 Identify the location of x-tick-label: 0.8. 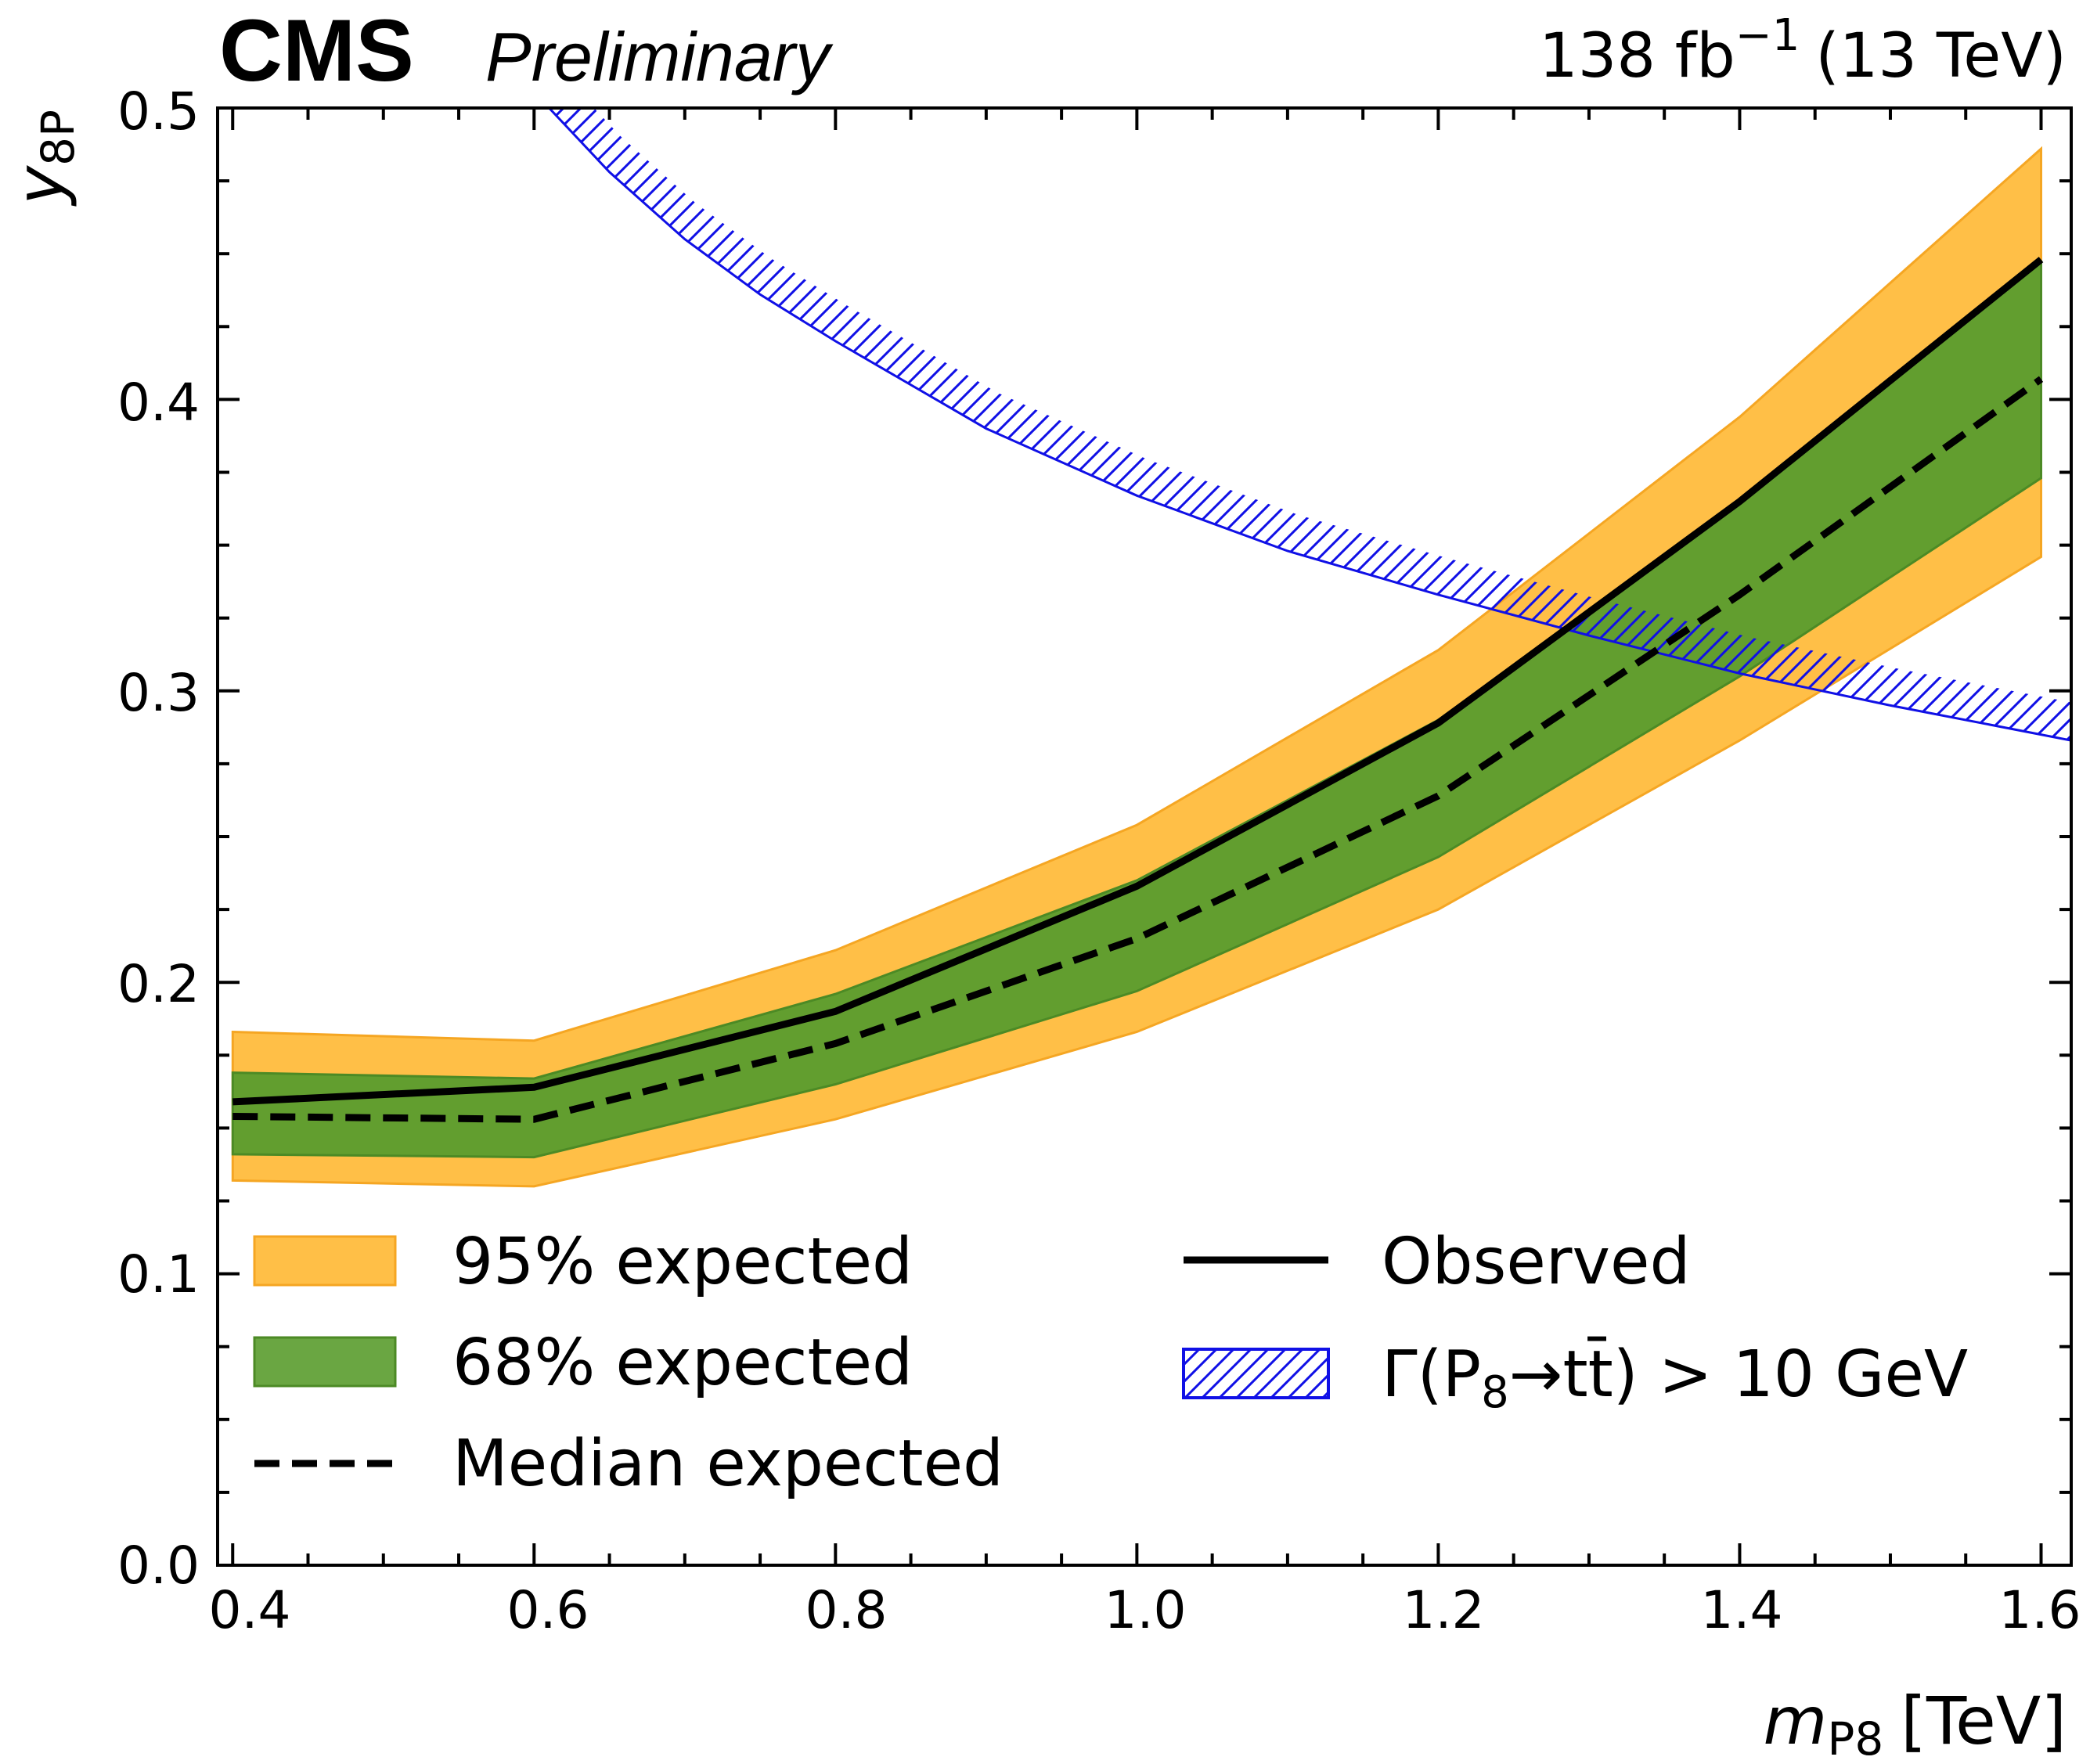
(846, 1610).